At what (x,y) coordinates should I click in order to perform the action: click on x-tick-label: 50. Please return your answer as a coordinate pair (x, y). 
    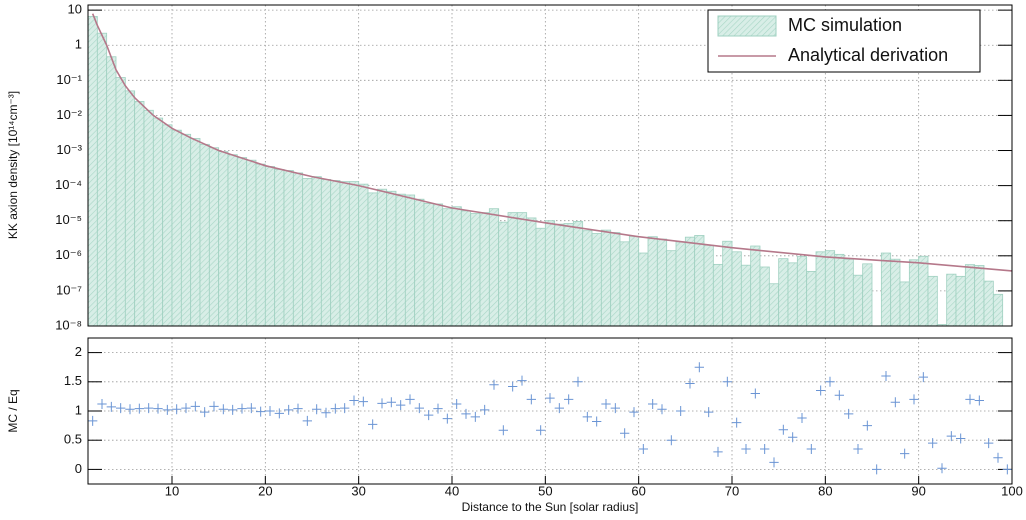
    Looking at the image, I should click on (545, 490).